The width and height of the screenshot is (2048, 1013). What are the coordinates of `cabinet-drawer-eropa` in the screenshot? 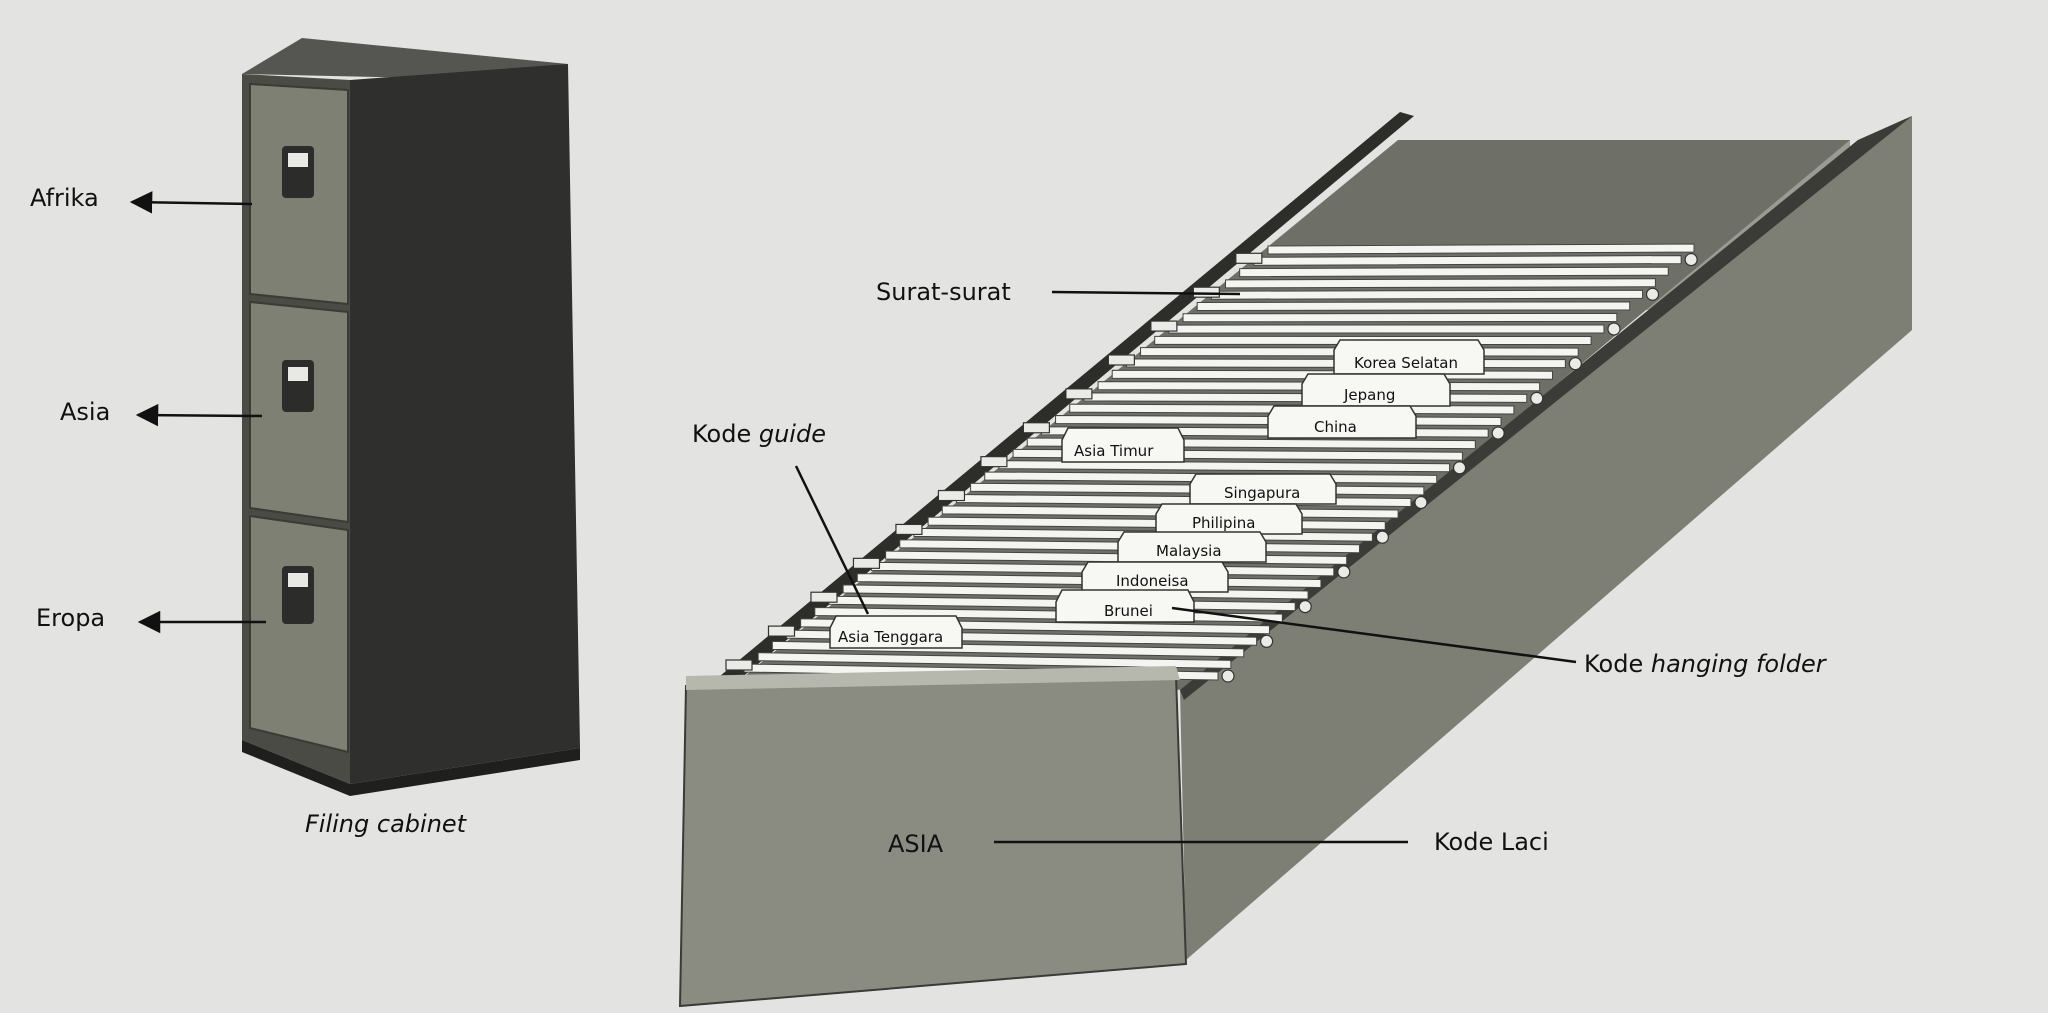 It's located at (299, 634).